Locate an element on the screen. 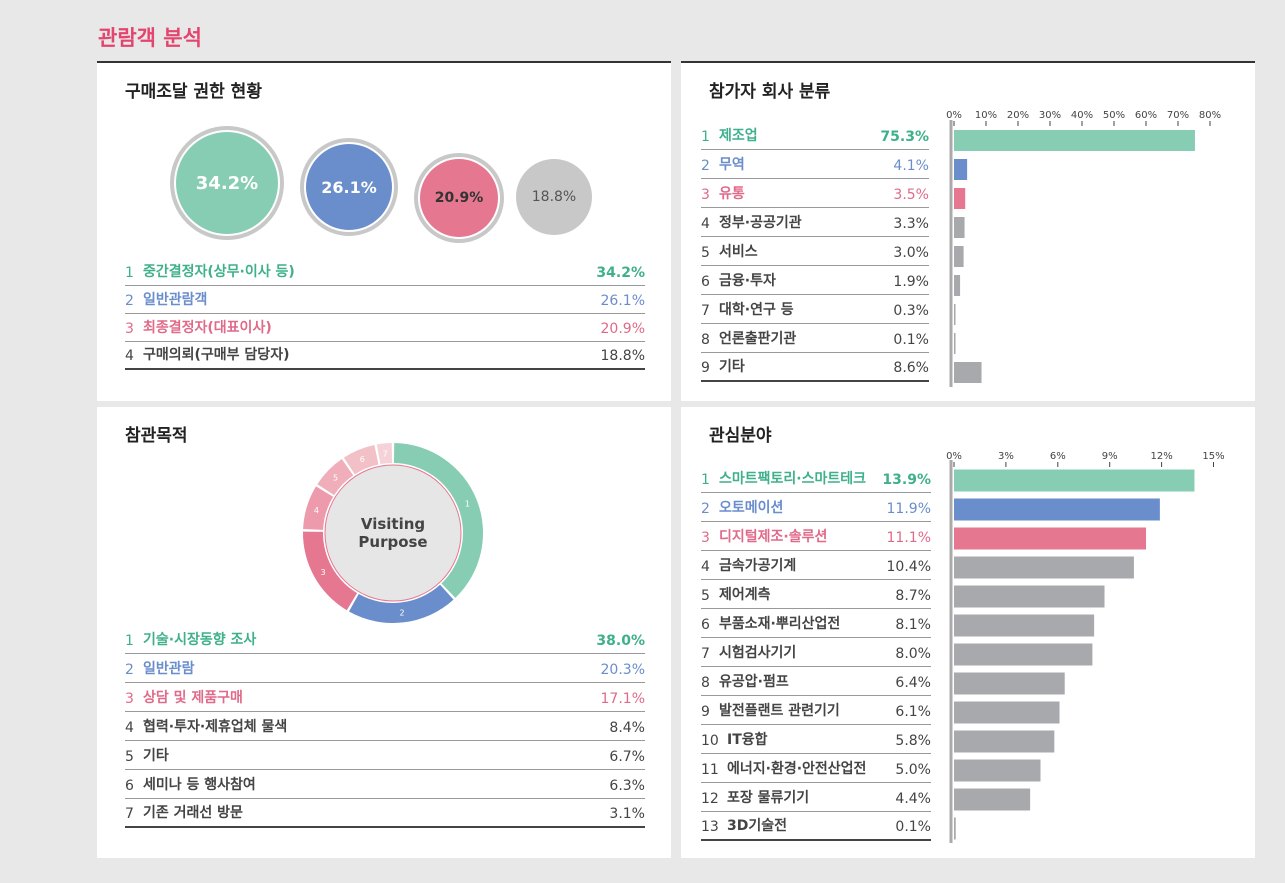  row-label: 상담 및 제품구매 is located at coordinates (193, 698).